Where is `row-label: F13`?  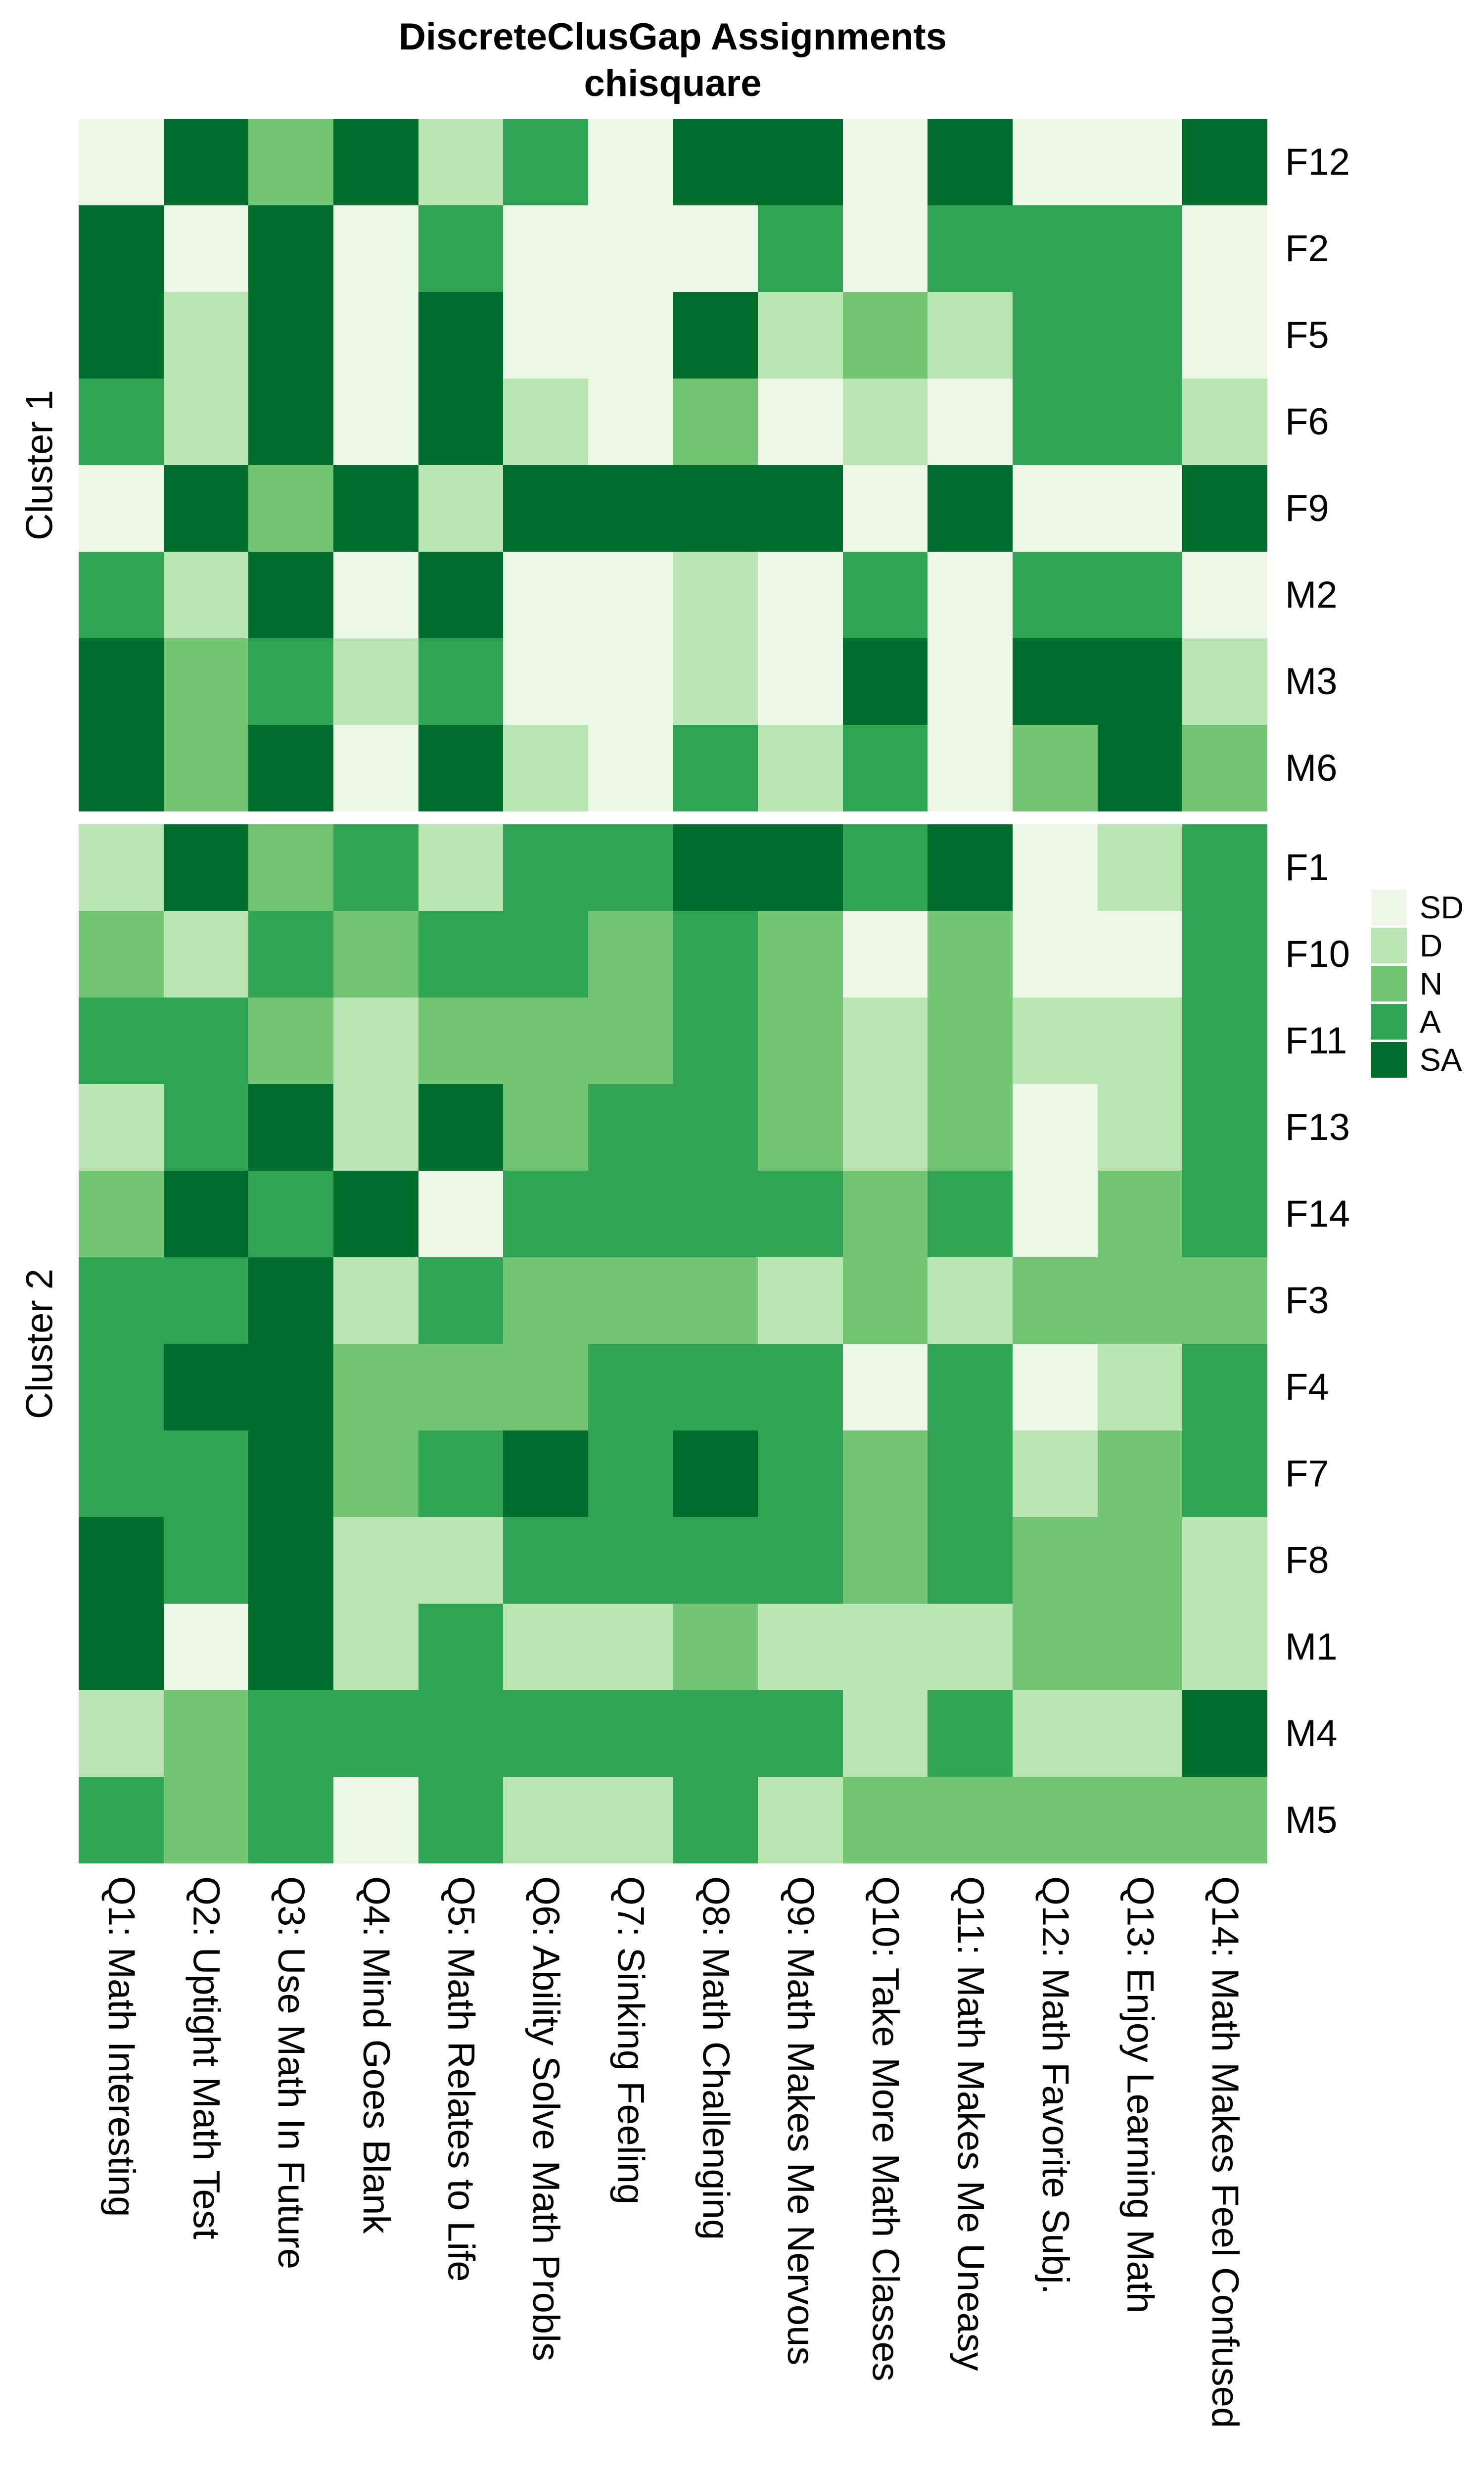 row-label: F13 is located at coordinates (1317, 1127).